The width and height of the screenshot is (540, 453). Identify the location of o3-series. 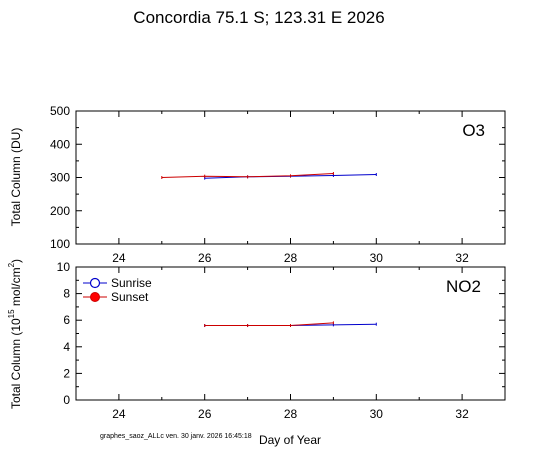
(269, 176).